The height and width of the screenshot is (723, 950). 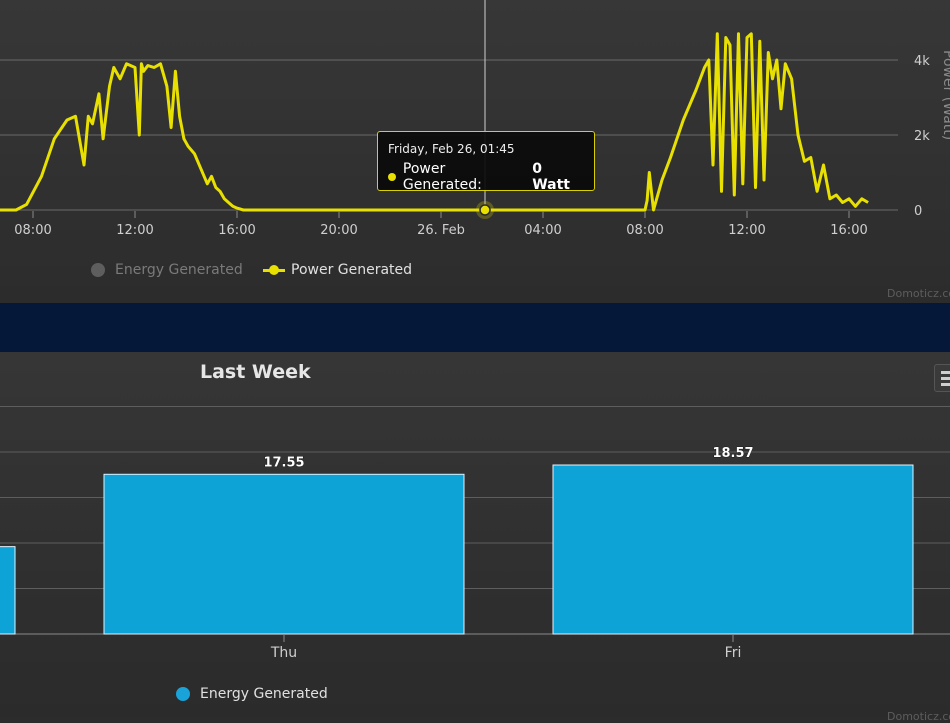 I want to click on tooltip-series-dot, so click(x=392, y=177).